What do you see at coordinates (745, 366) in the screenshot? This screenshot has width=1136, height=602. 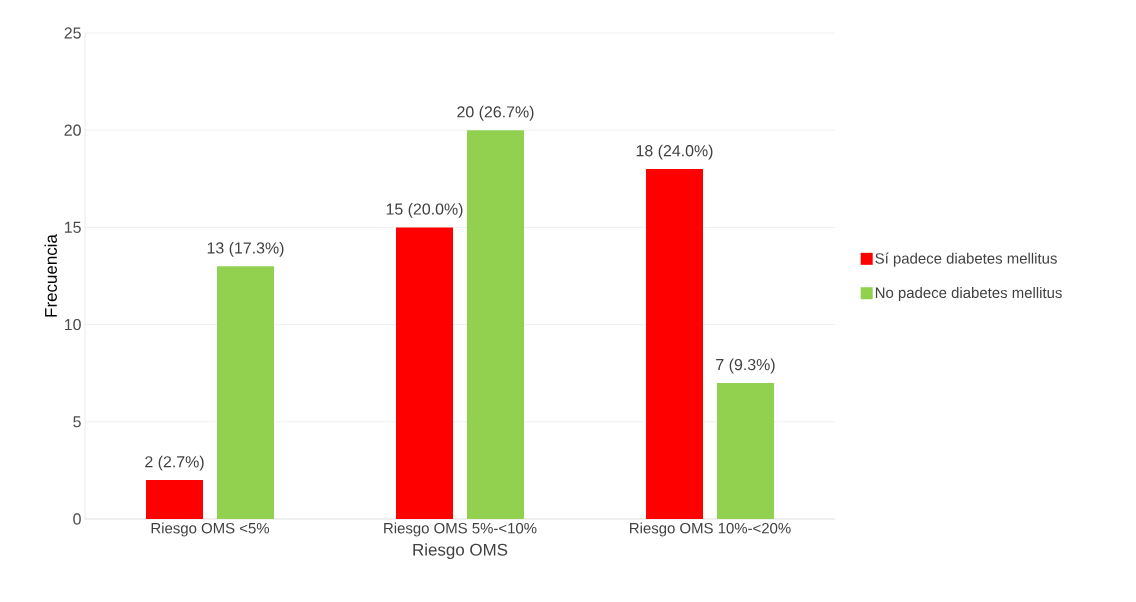 I see `data-label: 7 (9.3%)` at bounding box center [745, 366].